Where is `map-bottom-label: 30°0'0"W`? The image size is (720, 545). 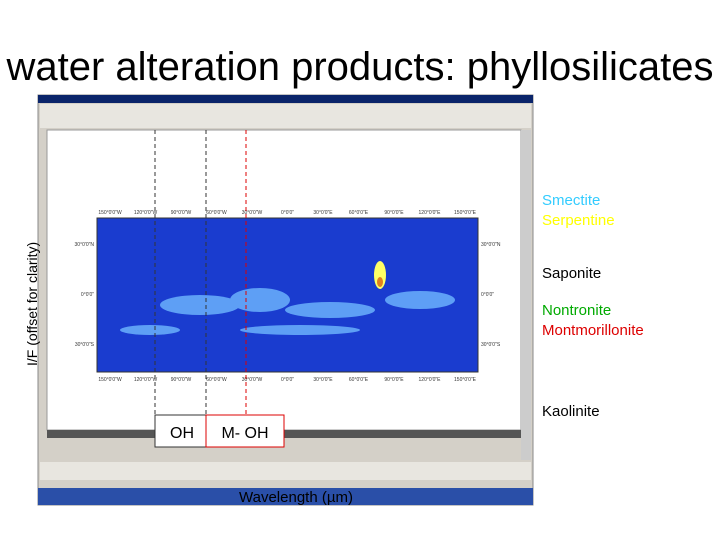
map-bottom-label: 30°0'0"W is located at coordinates (252, 380).